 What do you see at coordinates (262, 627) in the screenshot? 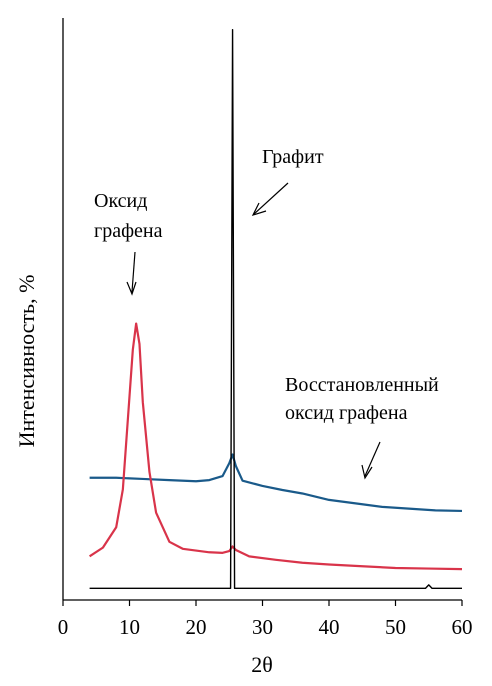
I see `x-tick-label: 30` at bounding box center [262, 627].